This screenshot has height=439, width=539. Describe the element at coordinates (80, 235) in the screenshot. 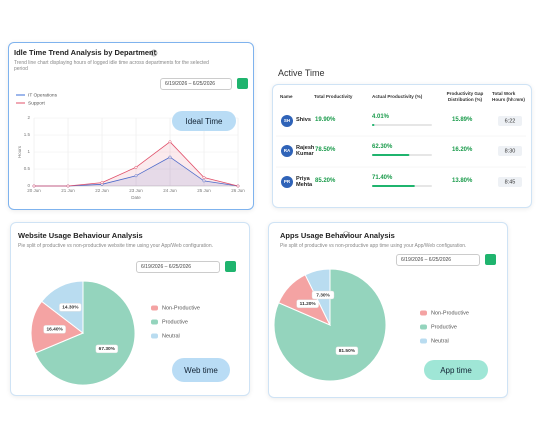

I see `web-title: Website Usage Behaviour Analysis` at that location.